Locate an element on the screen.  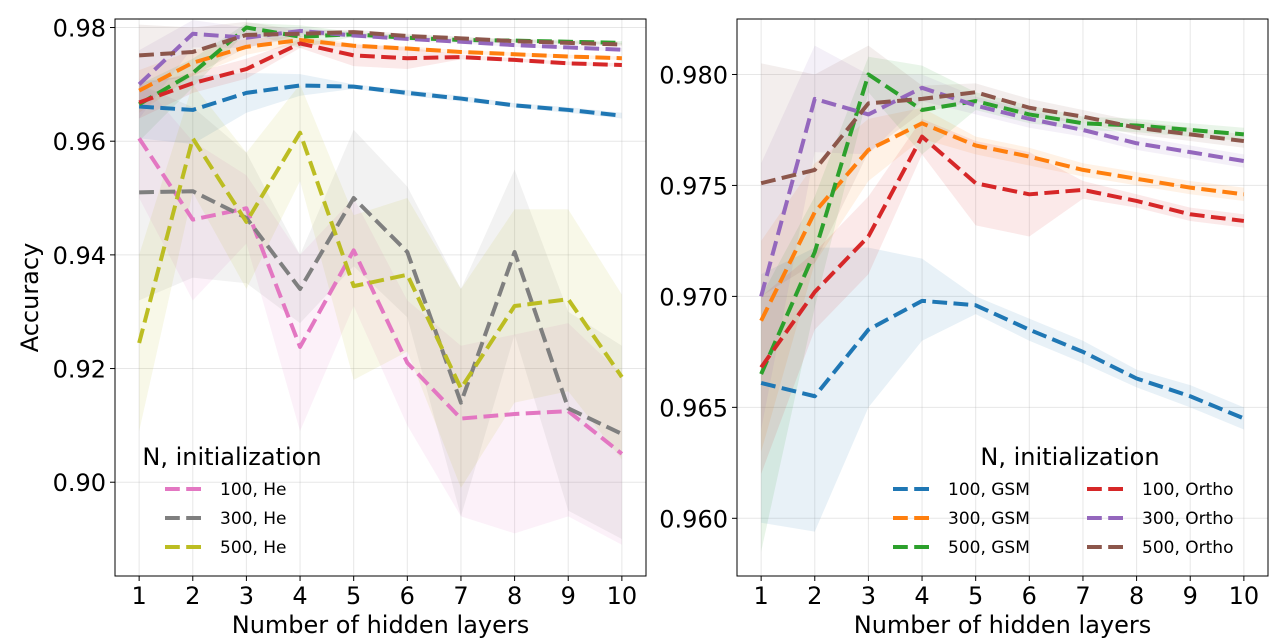
legend-label: 300, Ortho is located at coordinates (1187, 519).